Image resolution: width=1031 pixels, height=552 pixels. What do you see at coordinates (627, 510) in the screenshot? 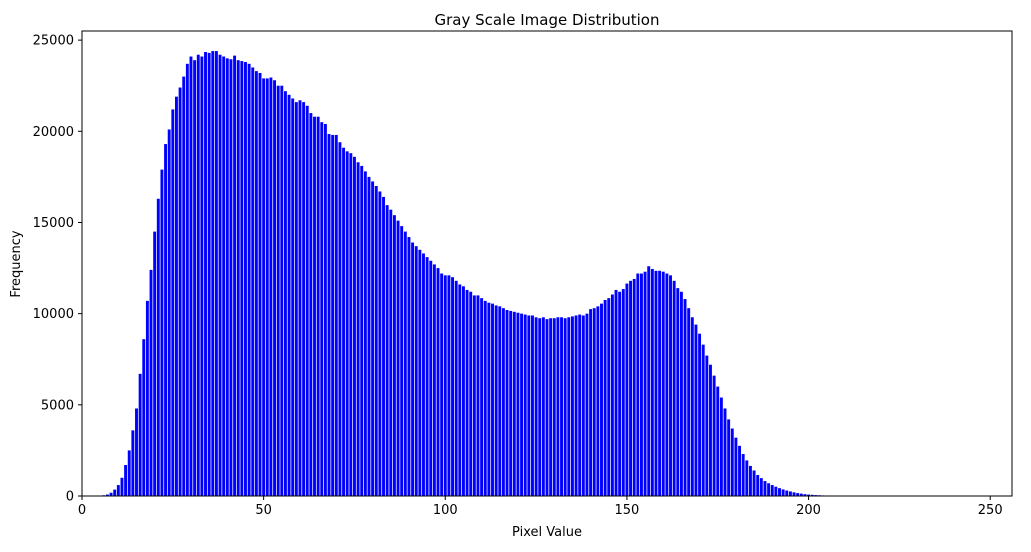
I see `x-tick-label: 150` at bounding box center [627, 510].